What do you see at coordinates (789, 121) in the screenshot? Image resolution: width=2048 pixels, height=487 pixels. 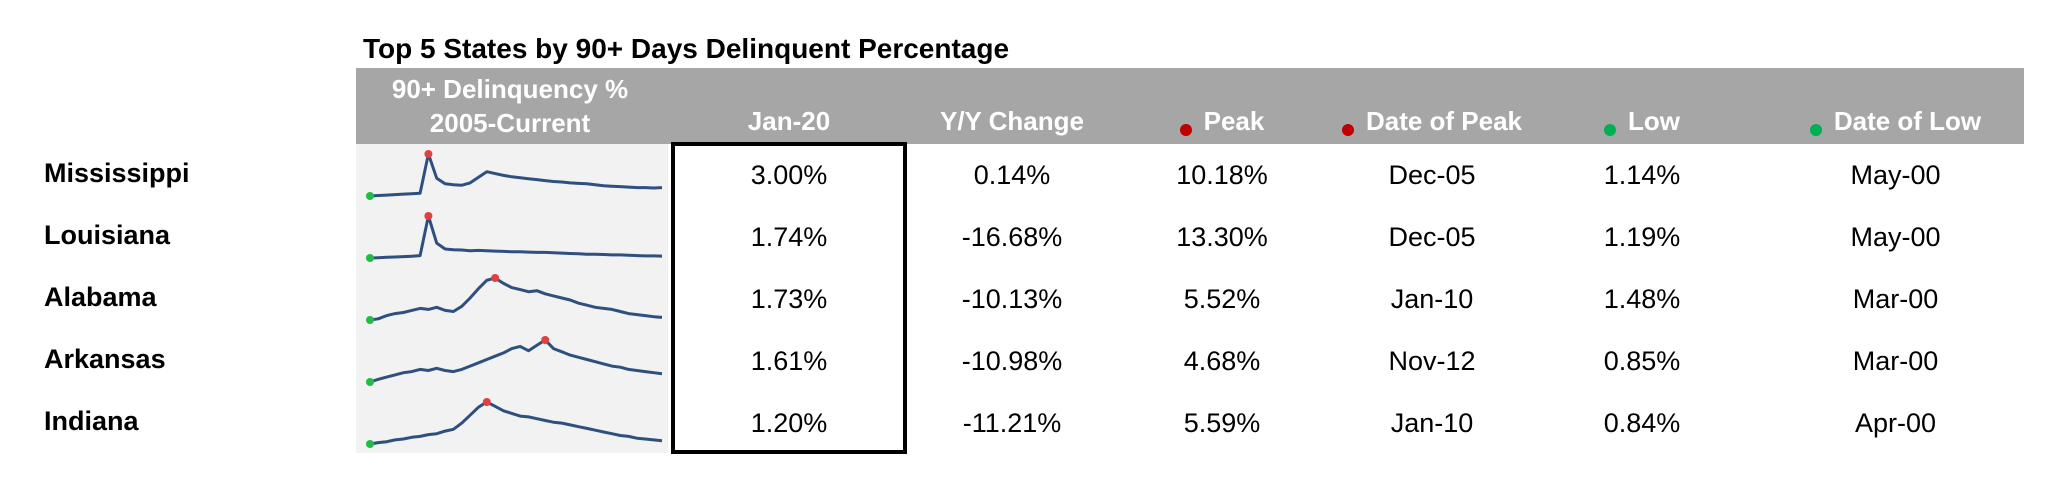 I see `header-current: Jan-20` at bounding box center [789, 121].